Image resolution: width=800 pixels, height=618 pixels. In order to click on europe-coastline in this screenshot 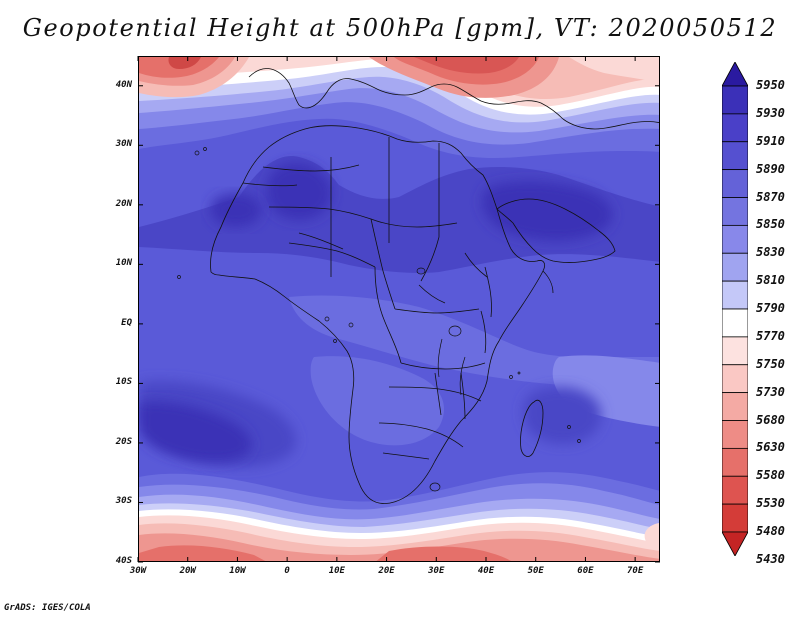, I will do `click(406, 94)`.